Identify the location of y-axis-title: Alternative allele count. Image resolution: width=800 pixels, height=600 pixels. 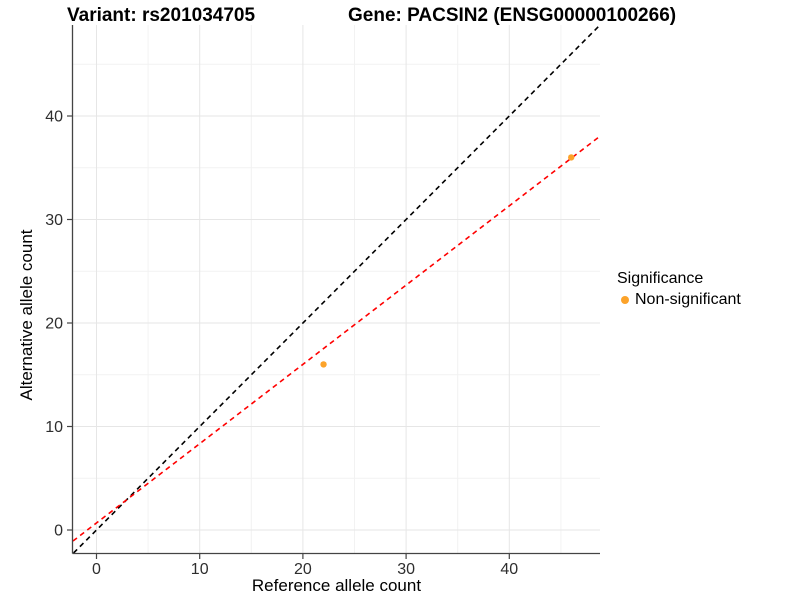
(26, 315).